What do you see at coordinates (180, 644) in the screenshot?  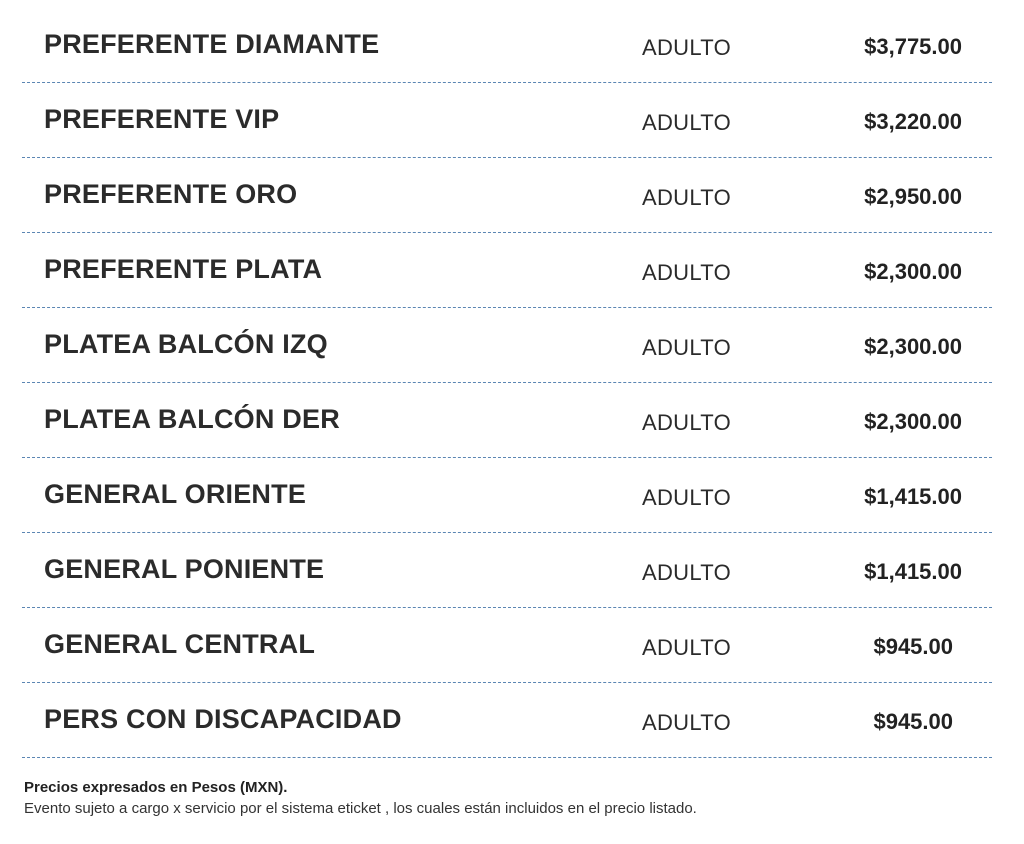 I see `zone-name: GENERAL CENTRAL` at bounding box center [180, 644].